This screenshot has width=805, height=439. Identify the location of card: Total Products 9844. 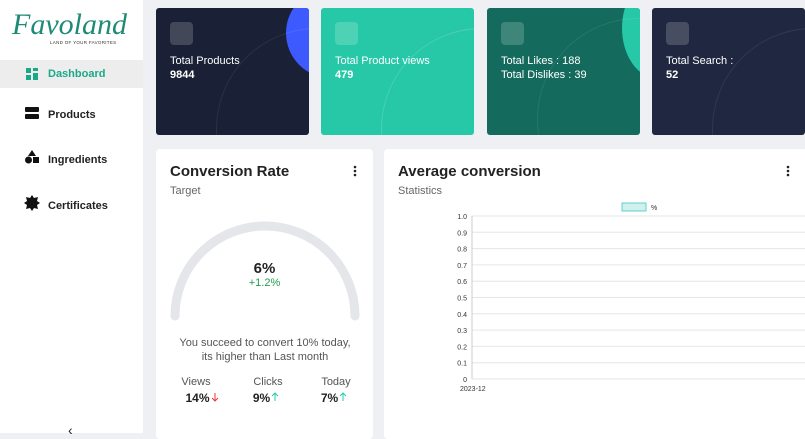
(232, 71).